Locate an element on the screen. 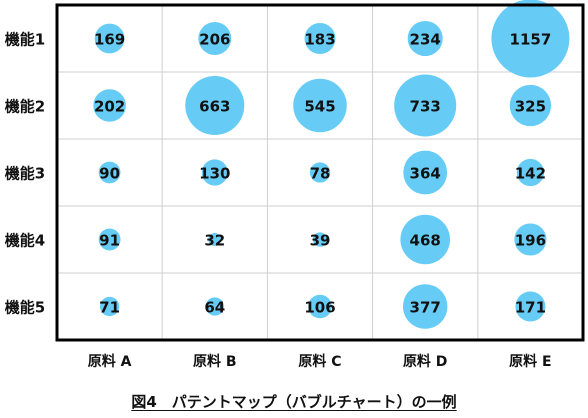 The width and height of the screenshot is (588, 418). bubble-value-label: 90 is located at coordinates (109, 174).